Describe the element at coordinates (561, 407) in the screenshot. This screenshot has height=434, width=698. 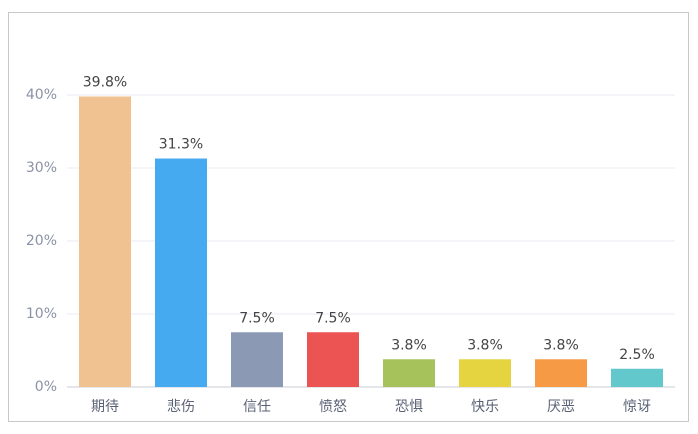
I see `x-tick-label: 厌恶` at that location.